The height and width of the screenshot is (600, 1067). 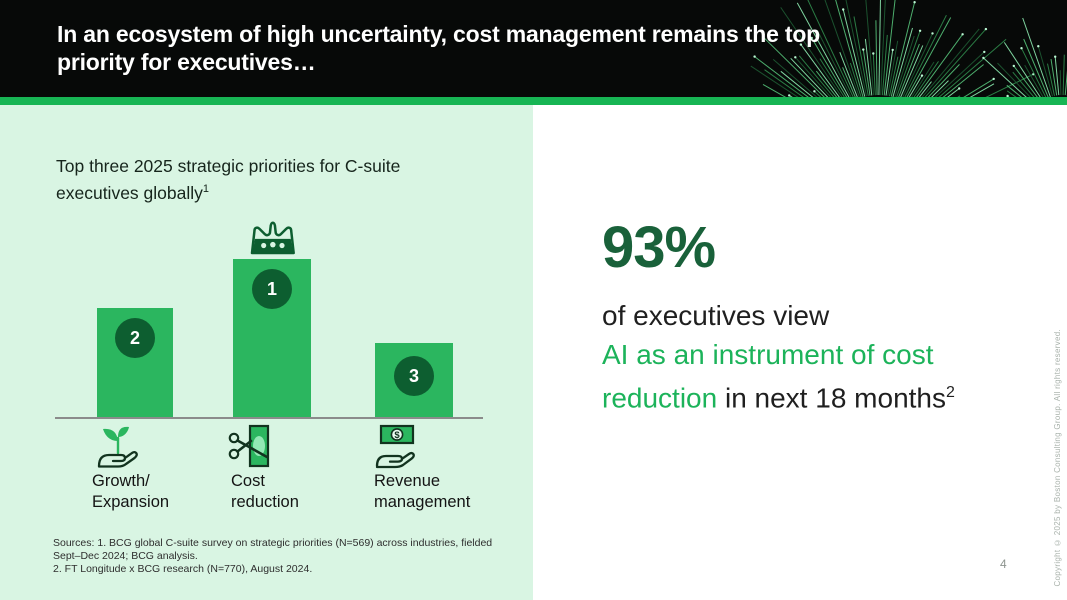 What do you see at coordinates (129, 192) in the screenshot?
I see `chart-title-line-2: executives globally` at bounding box center [129, 192].